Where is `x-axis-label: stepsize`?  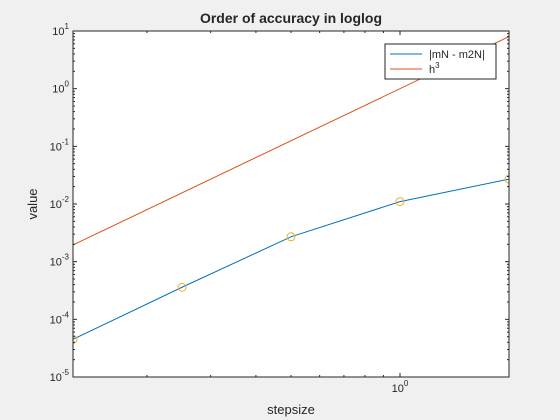
x-axis-label: stepsize is located at coordinates (291, 409).